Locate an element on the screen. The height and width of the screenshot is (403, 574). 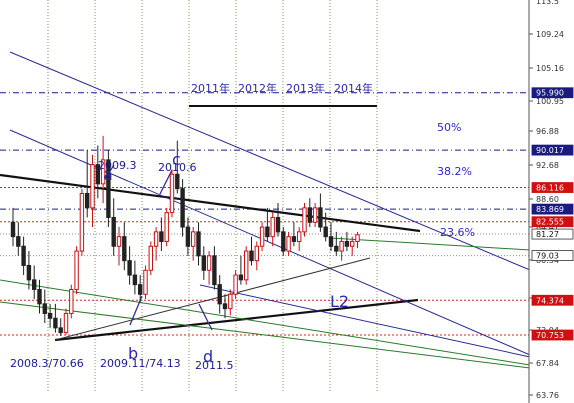
axis-tick-label: 96.88 is located at coordinates (547, 131).